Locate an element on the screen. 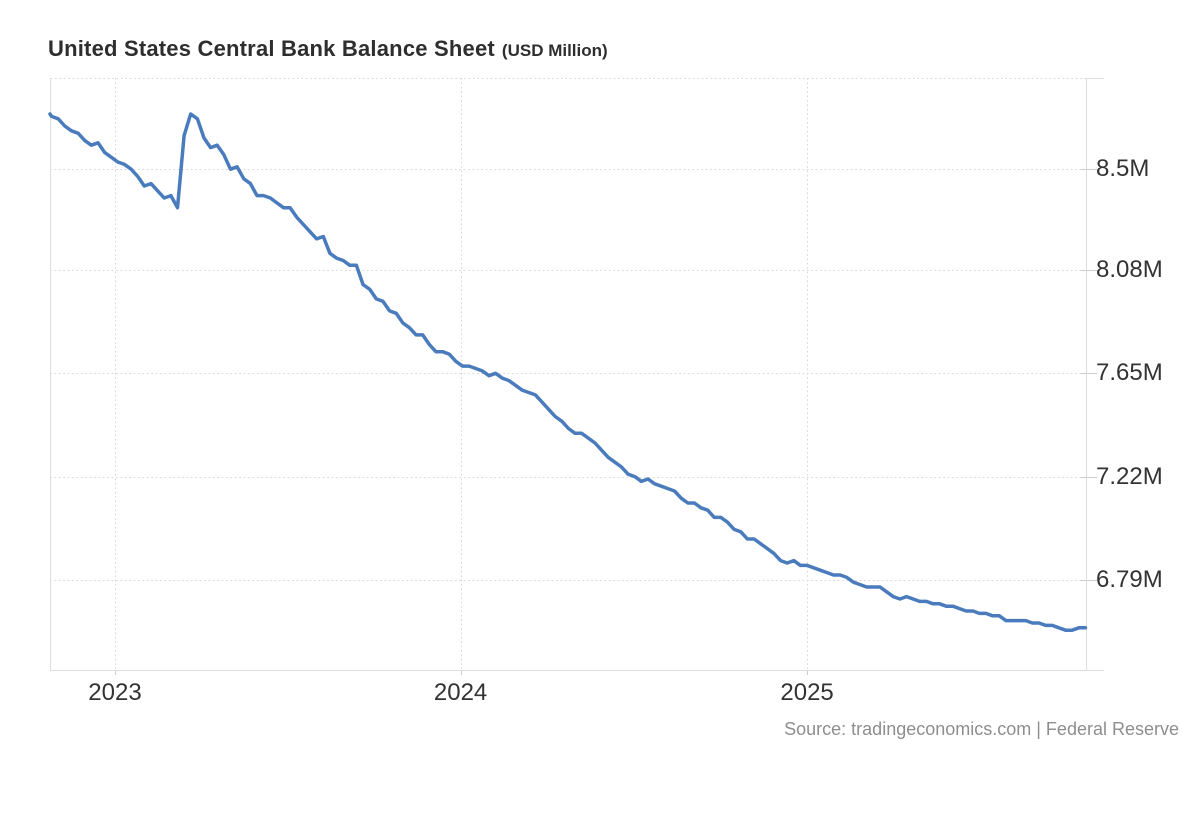 The width and height of the screenshot is (1200, 820). x-tick-label: 2024 is located at coordinates (460, 692).